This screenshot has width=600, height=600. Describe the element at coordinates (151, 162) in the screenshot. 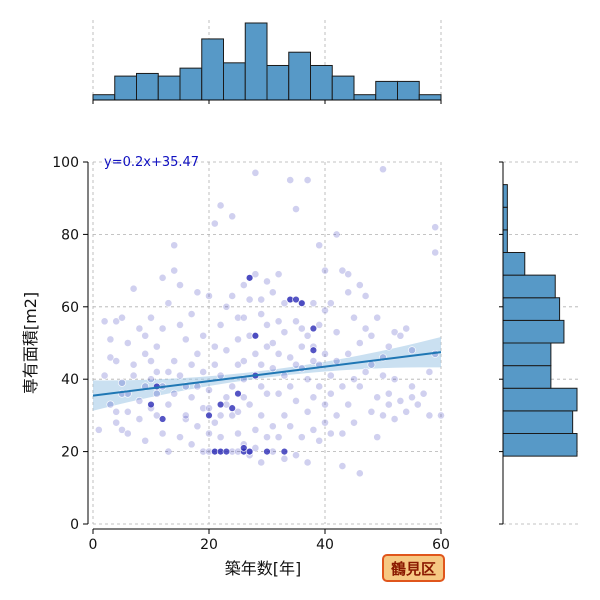

I see `regression-annotation: y=0.2x+35.47` at that location.